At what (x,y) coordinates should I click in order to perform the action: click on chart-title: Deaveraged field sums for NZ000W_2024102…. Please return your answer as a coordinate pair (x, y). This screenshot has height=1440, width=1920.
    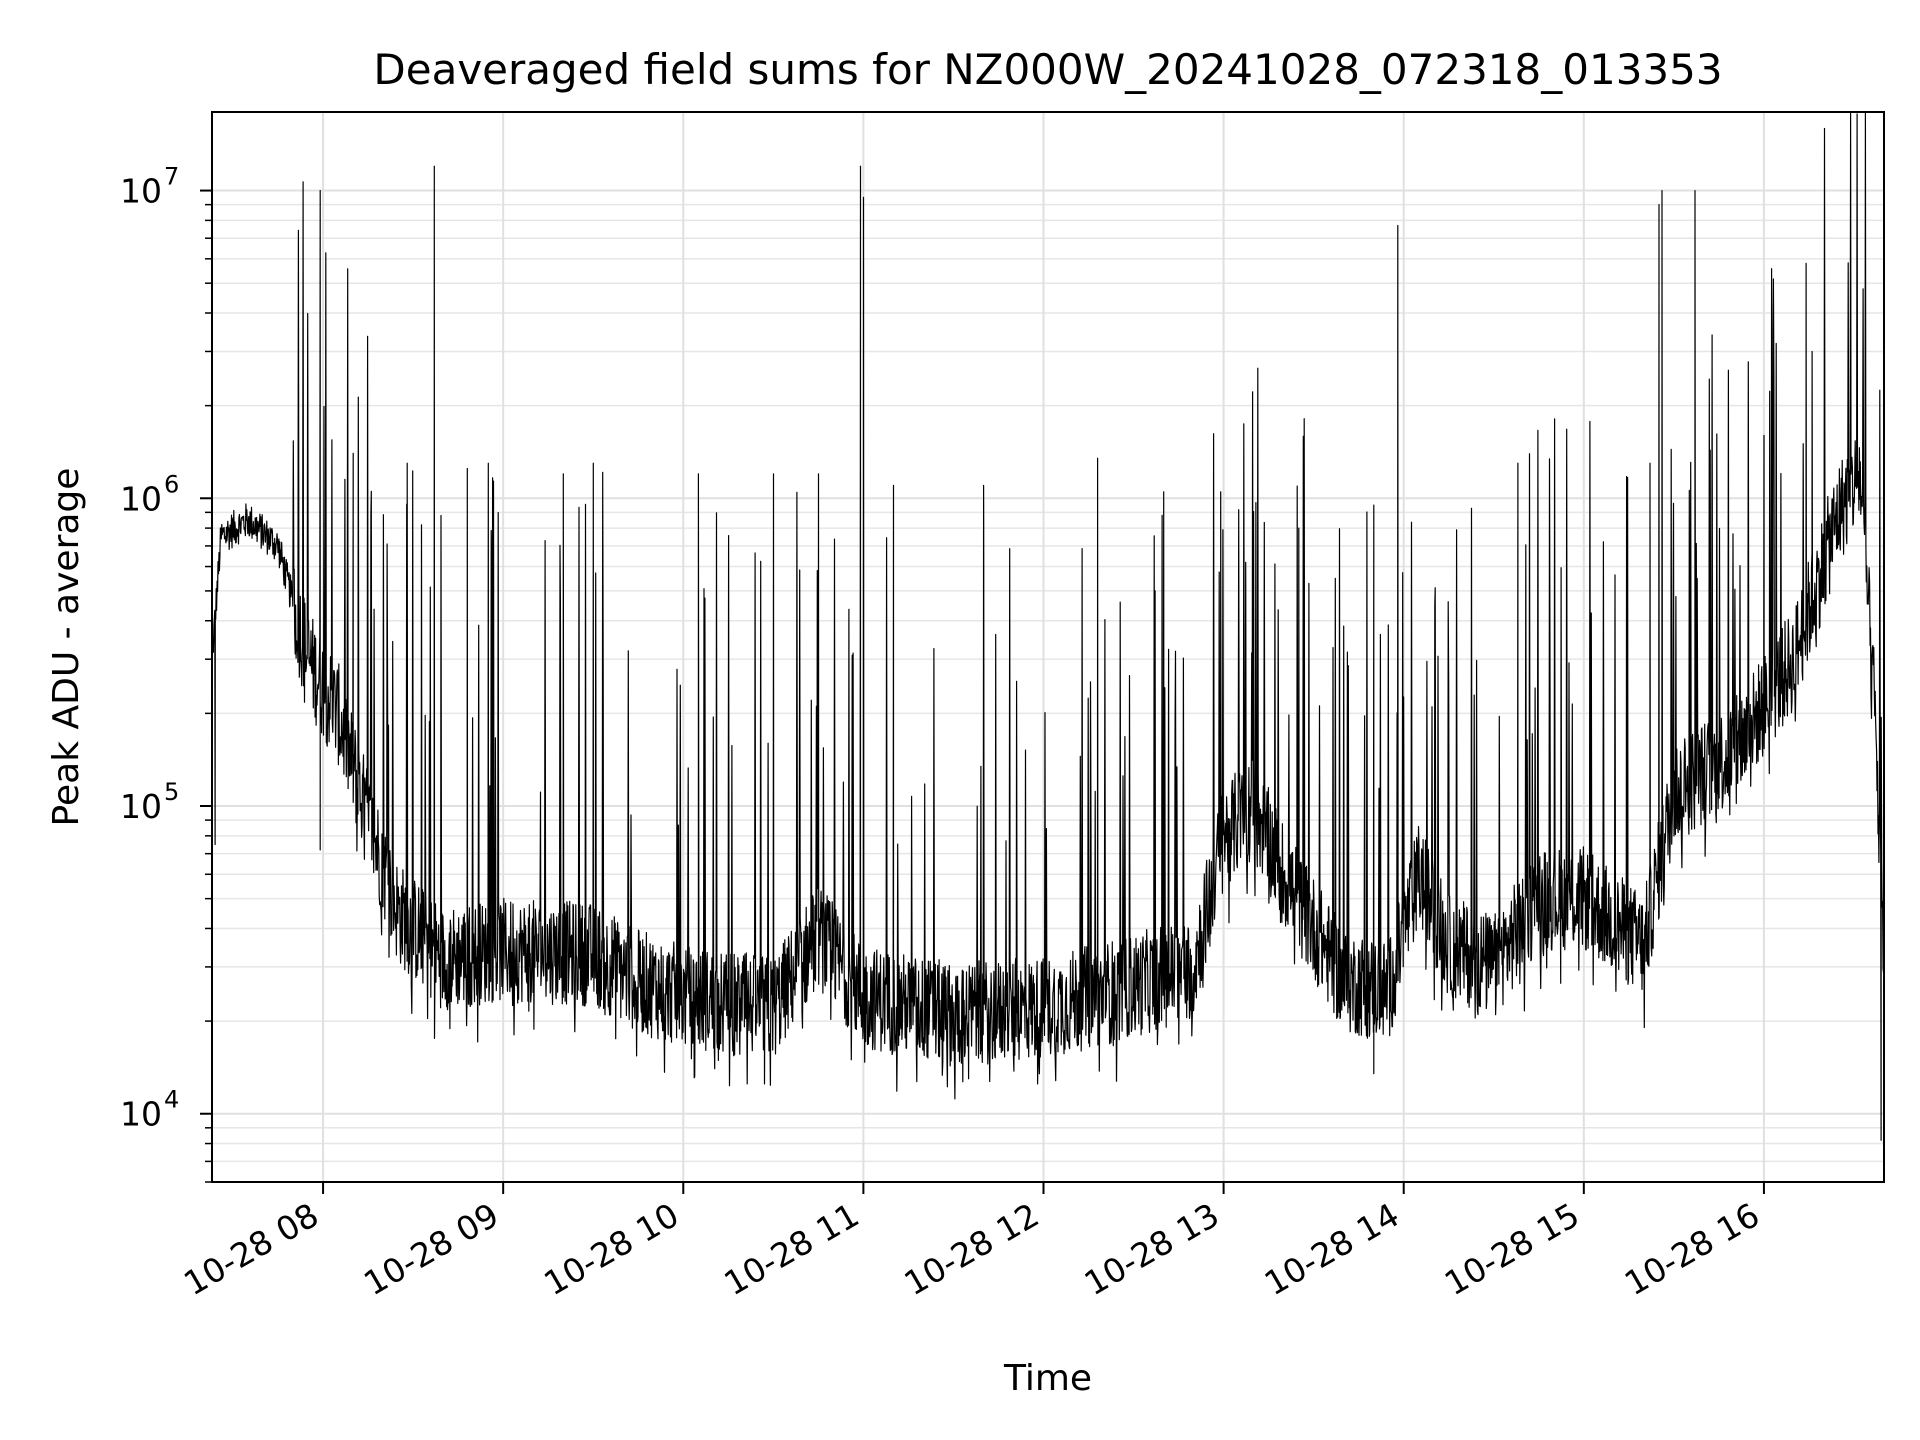
    Looking at the image, I should click on (1047, 69).